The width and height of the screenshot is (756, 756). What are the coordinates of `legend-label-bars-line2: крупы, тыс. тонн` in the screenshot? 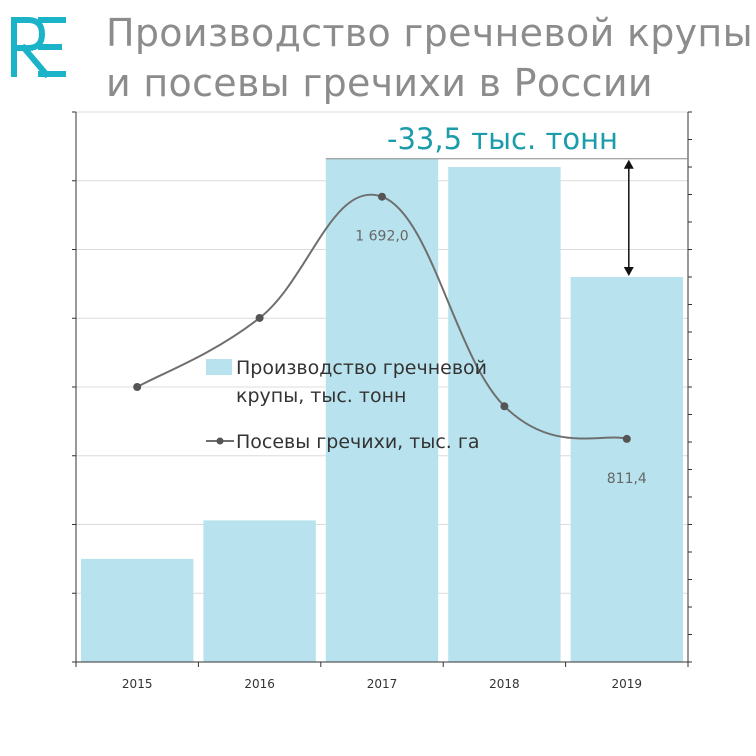 It's located at (321, 396).